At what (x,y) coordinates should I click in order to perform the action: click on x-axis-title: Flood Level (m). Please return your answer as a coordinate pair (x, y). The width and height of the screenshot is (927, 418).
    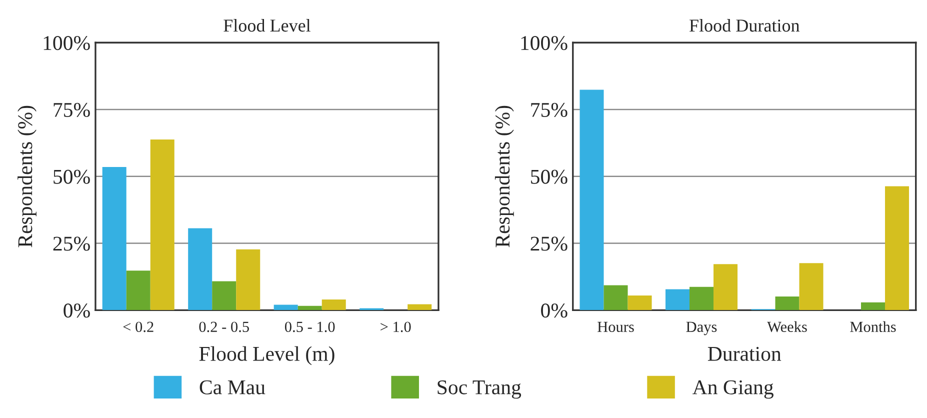
    Looking at the image, I should click on (266, 356).